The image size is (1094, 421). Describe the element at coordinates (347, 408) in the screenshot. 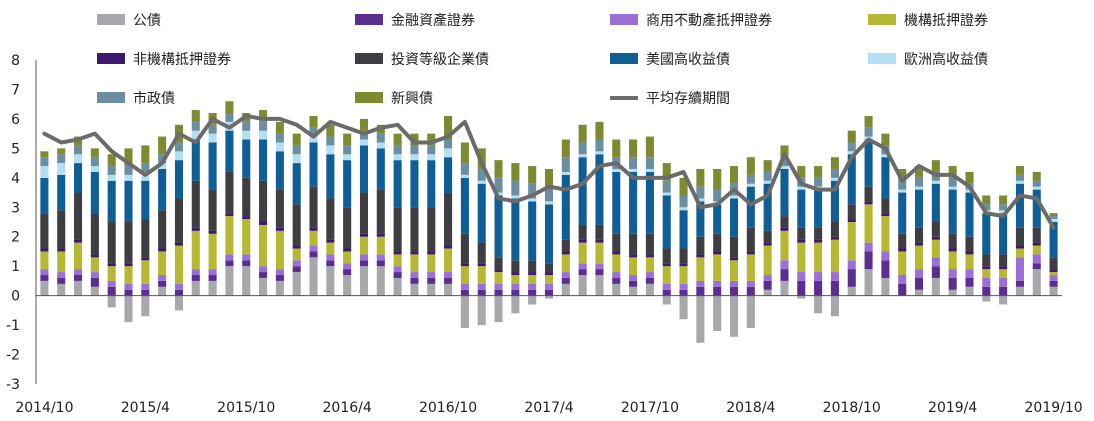

I see `x-tick-label: 2016/4` at that location.